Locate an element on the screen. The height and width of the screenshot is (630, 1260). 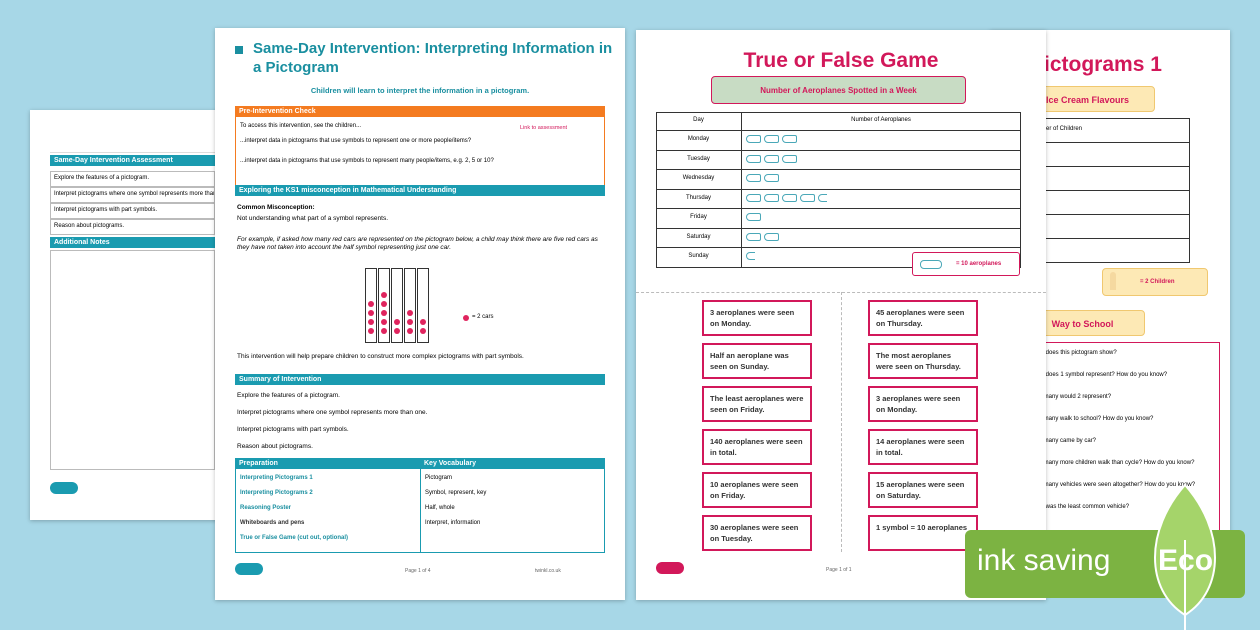
key-text: = 2 Children is located at coordinates (1157, 282).